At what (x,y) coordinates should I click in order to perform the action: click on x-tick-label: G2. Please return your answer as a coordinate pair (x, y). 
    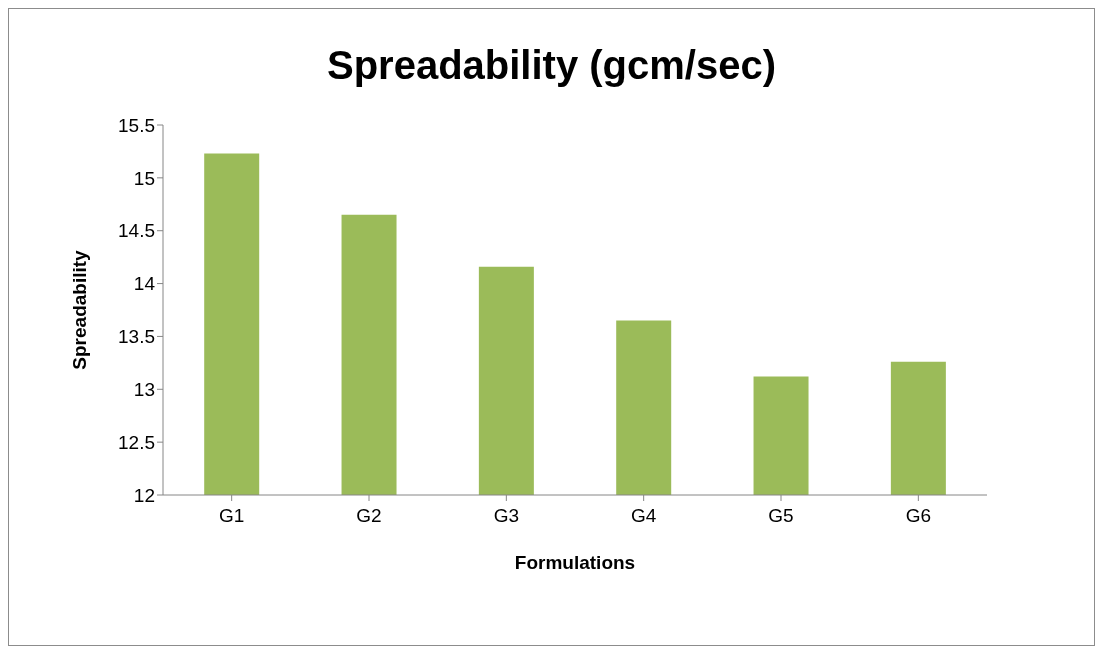
    Looking at the image, I should click on (369, 516).